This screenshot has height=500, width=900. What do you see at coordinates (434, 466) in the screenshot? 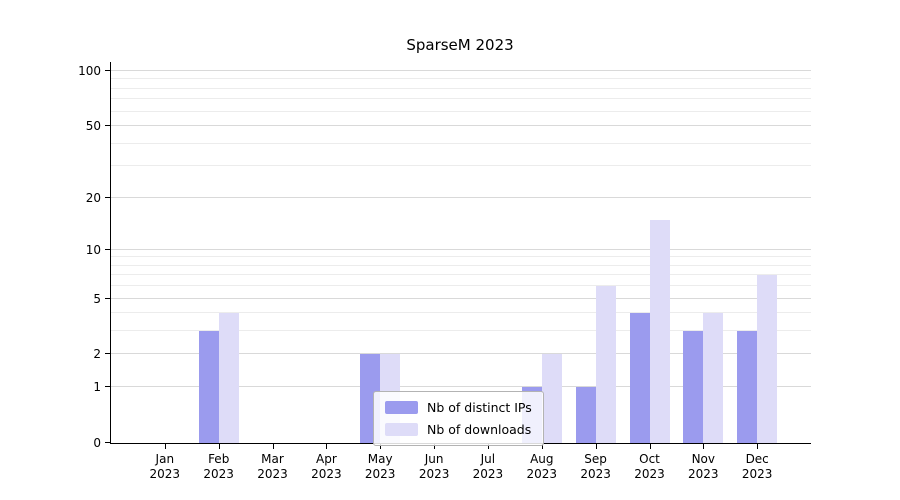
I see `xtick-label-jun: Jun 2023` at bounding box center [434, 466].